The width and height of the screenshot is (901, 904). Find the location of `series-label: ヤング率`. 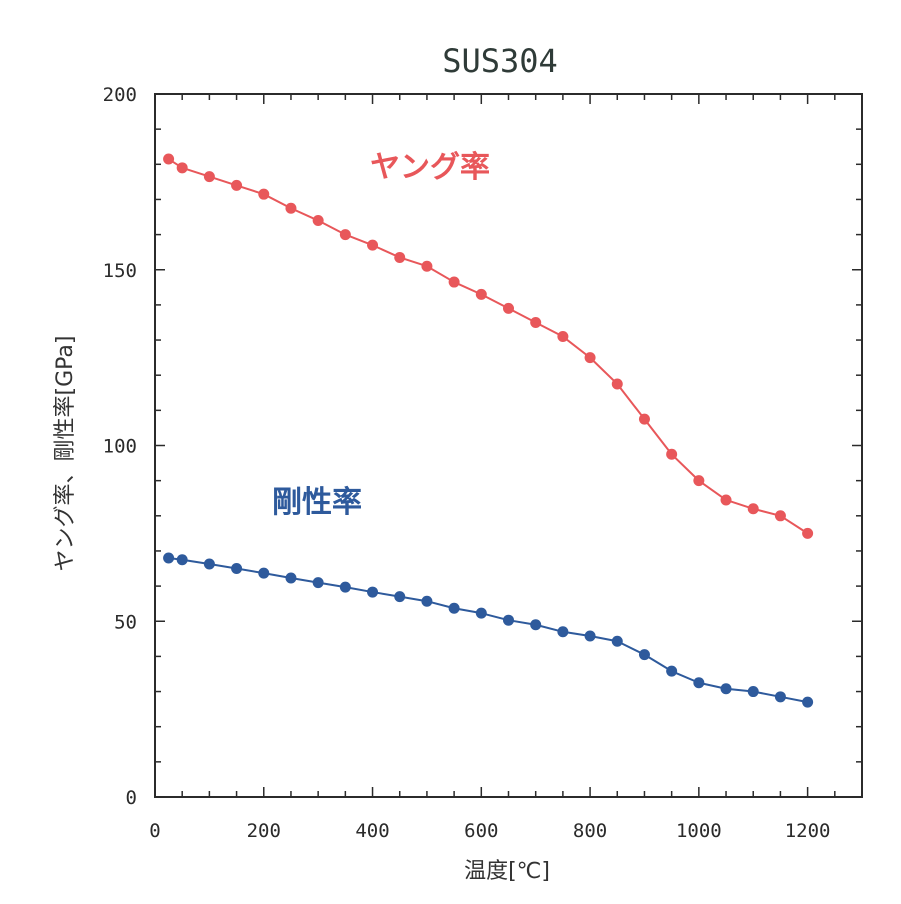

series-label: ヤング率 is located at coordinates (430, 167).